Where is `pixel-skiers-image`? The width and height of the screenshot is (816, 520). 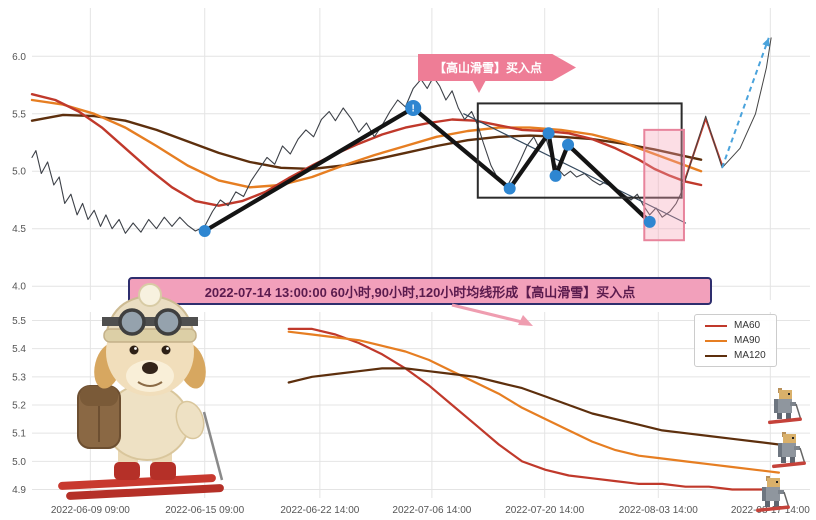
pixel-skiers-image is located at coordinates (781, 451).